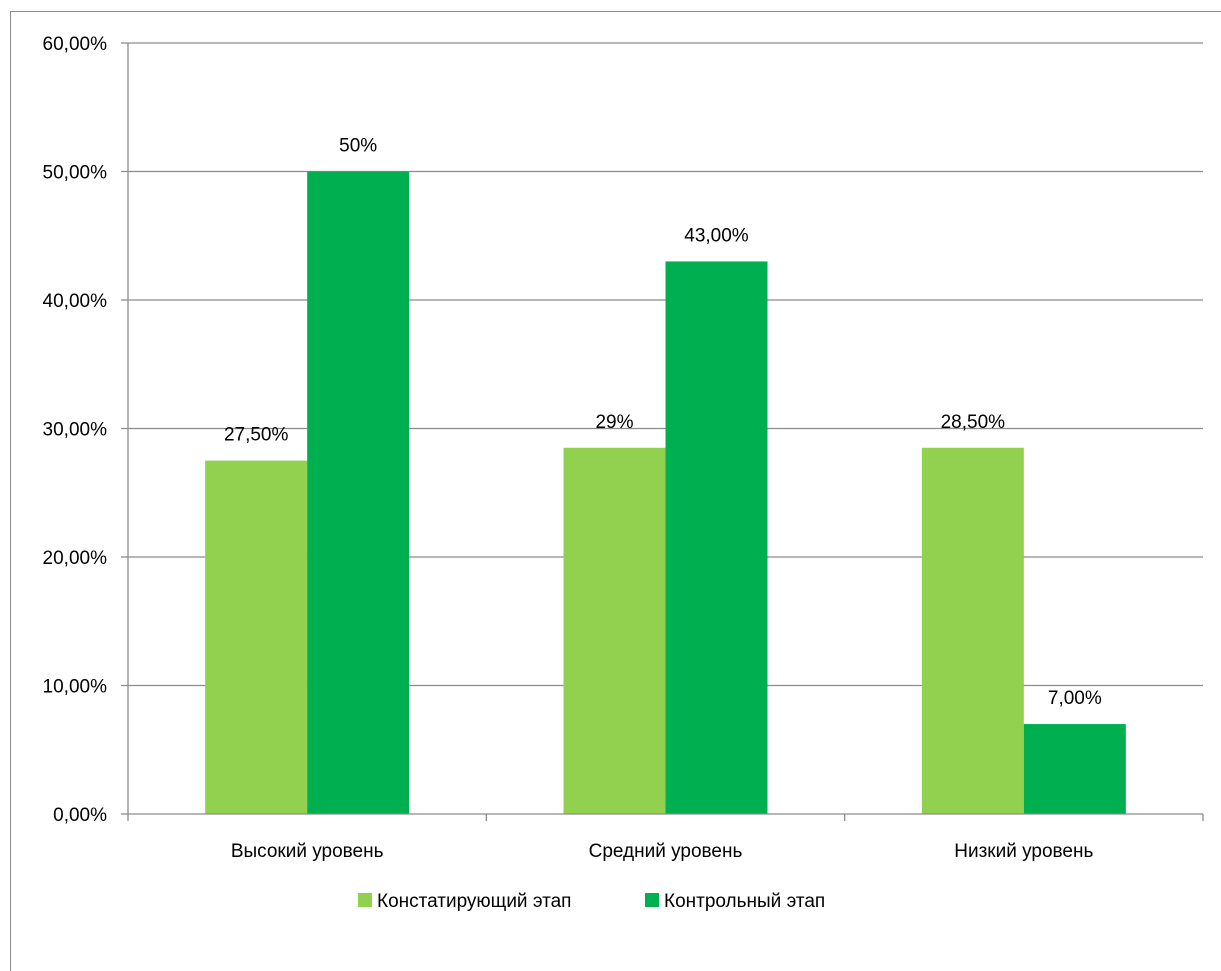 The image size is (1221, 971). I want to click on data-label: 27,50%, so click(256, 435).